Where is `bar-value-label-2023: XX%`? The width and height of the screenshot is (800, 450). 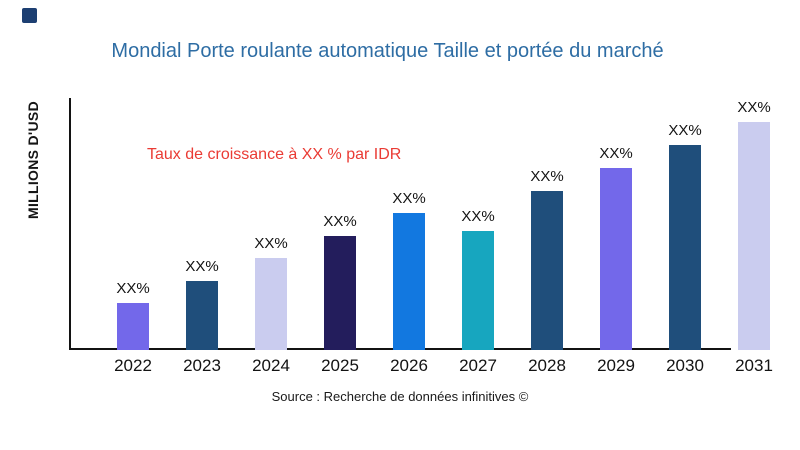
bar-value-label-2023: XX% is located at coordinates (202, 266).